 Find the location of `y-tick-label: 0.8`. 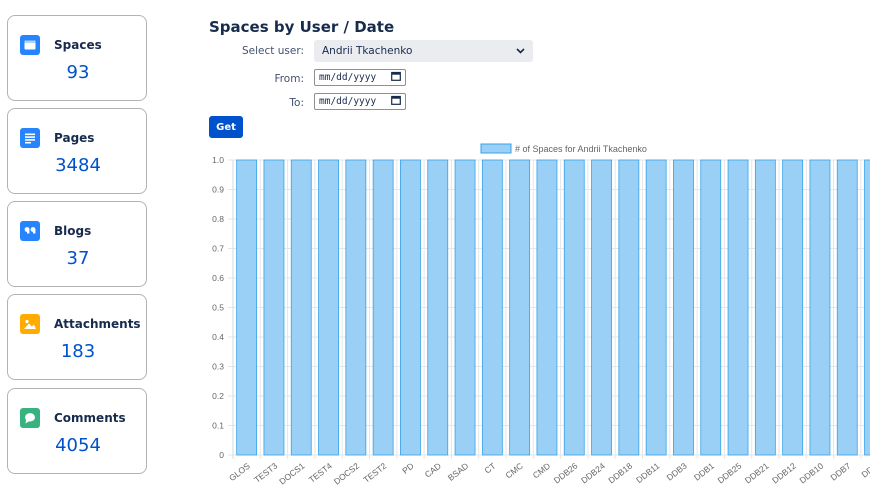

y-tick-label: 0.8 is located at coordinates (218, 219).